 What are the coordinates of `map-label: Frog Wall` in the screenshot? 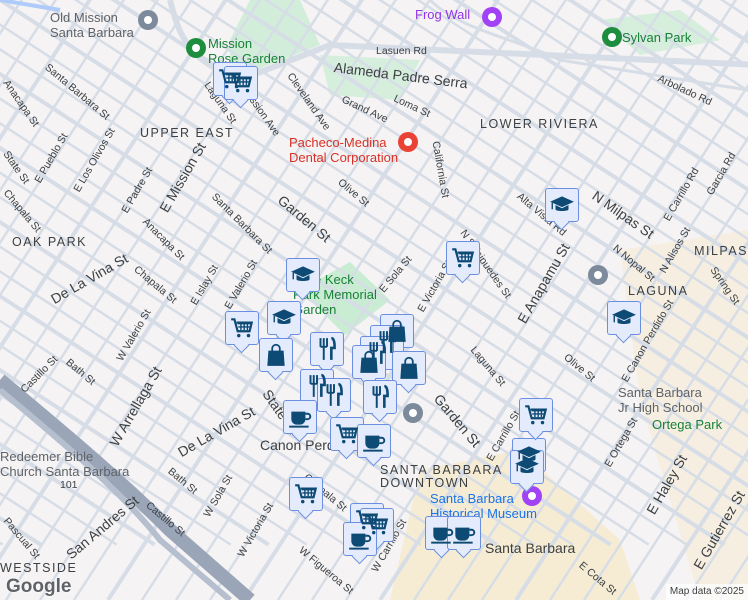 It's located at (443, 14).